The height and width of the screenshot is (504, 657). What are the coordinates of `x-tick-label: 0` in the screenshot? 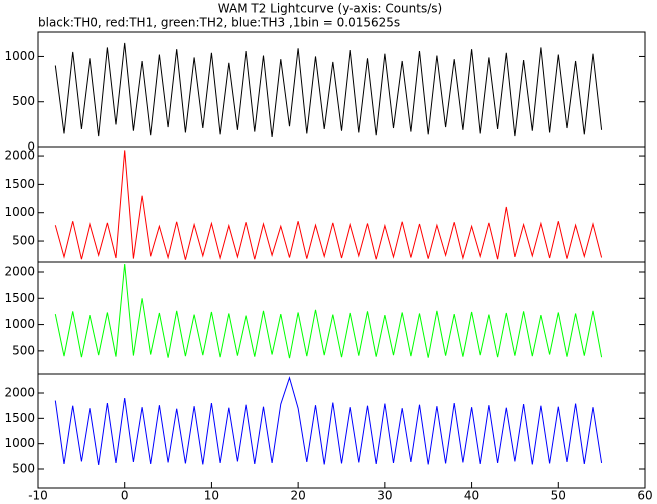 It's located at (125, 496).